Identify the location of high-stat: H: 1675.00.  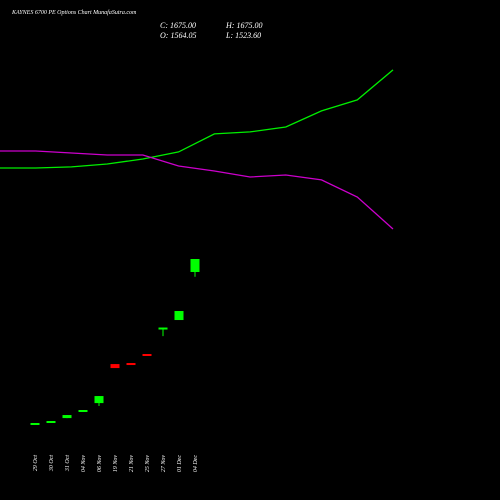
(243, 25).